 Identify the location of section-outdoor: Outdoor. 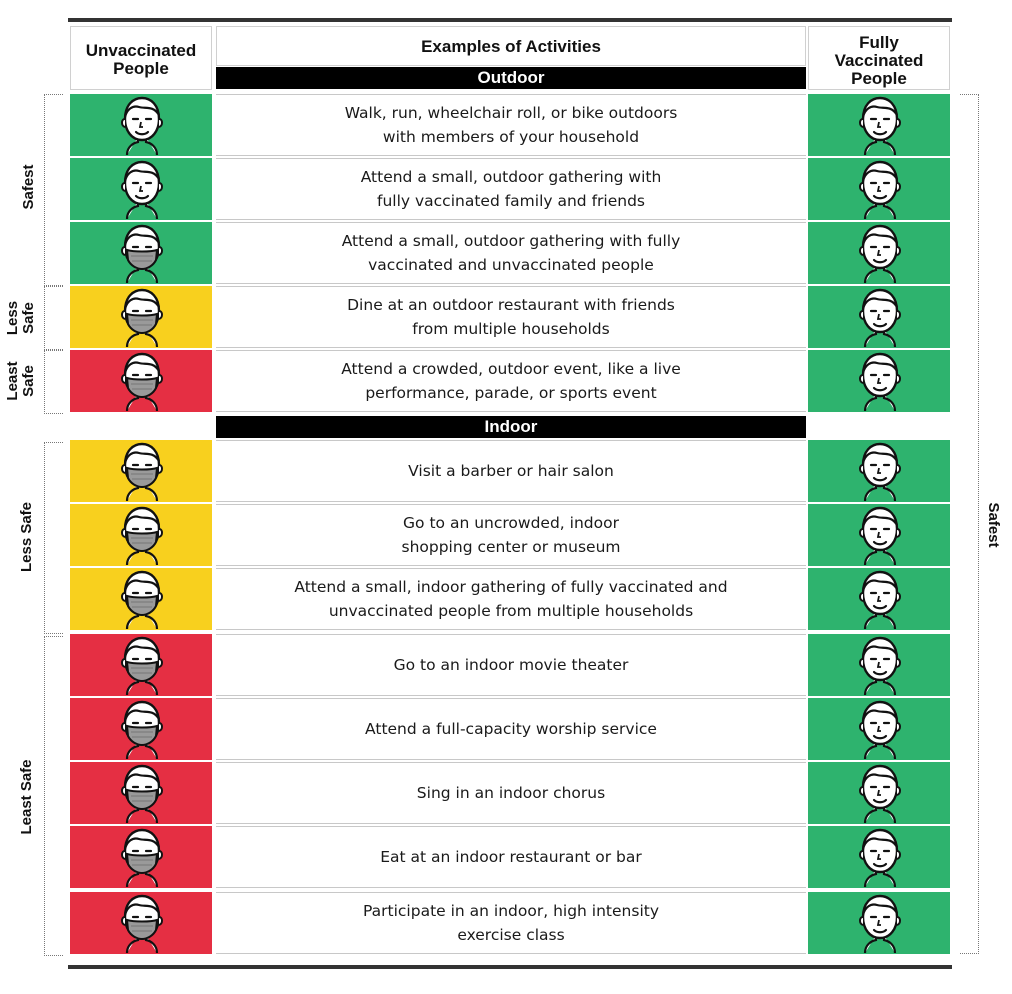
(511, 78).